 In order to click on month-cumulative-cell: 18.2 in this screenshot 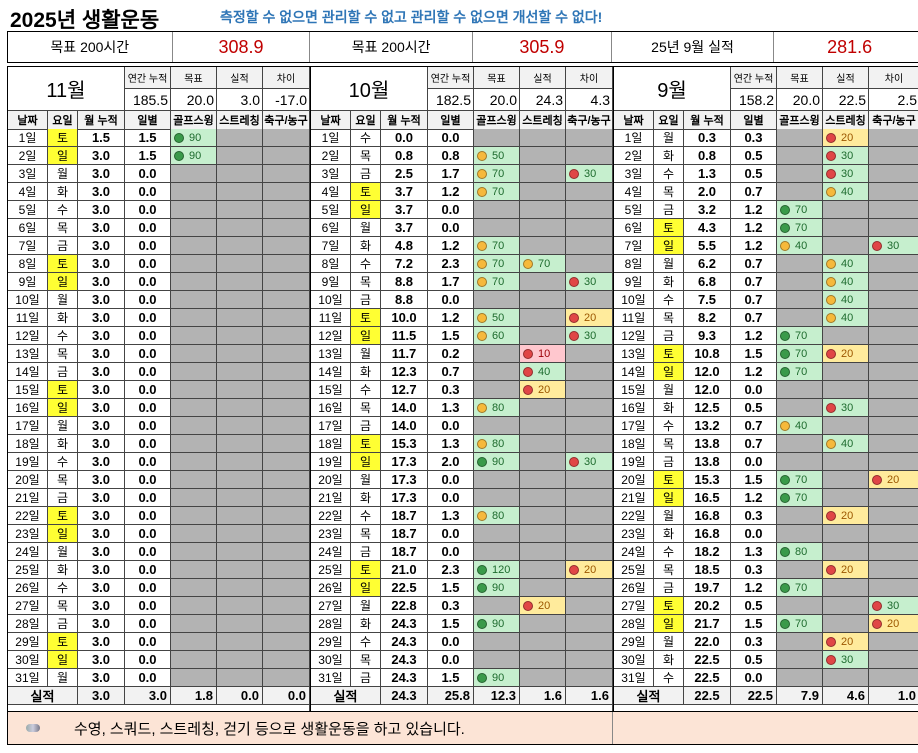, I will do `click(707, 552)`.